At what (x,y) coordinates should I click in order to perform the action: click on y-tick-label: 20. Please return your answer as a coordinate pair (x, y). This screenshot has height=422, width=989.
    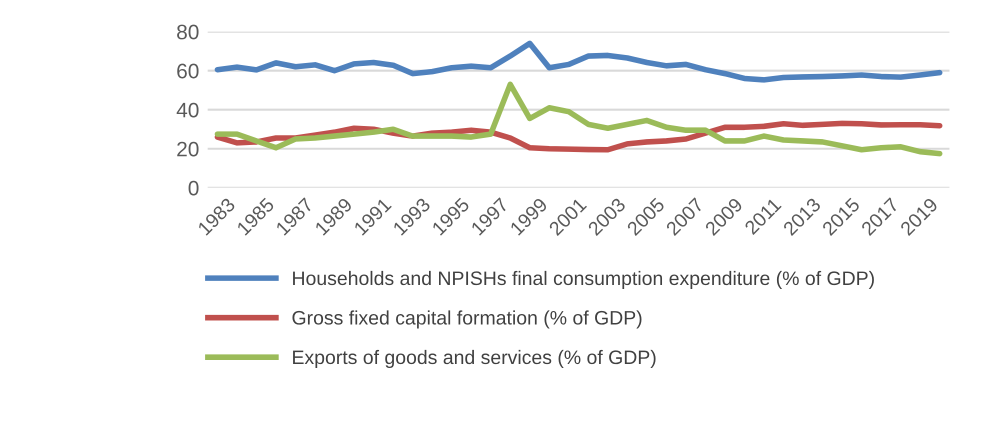
    Looking at the image, I should click on (188, 149).